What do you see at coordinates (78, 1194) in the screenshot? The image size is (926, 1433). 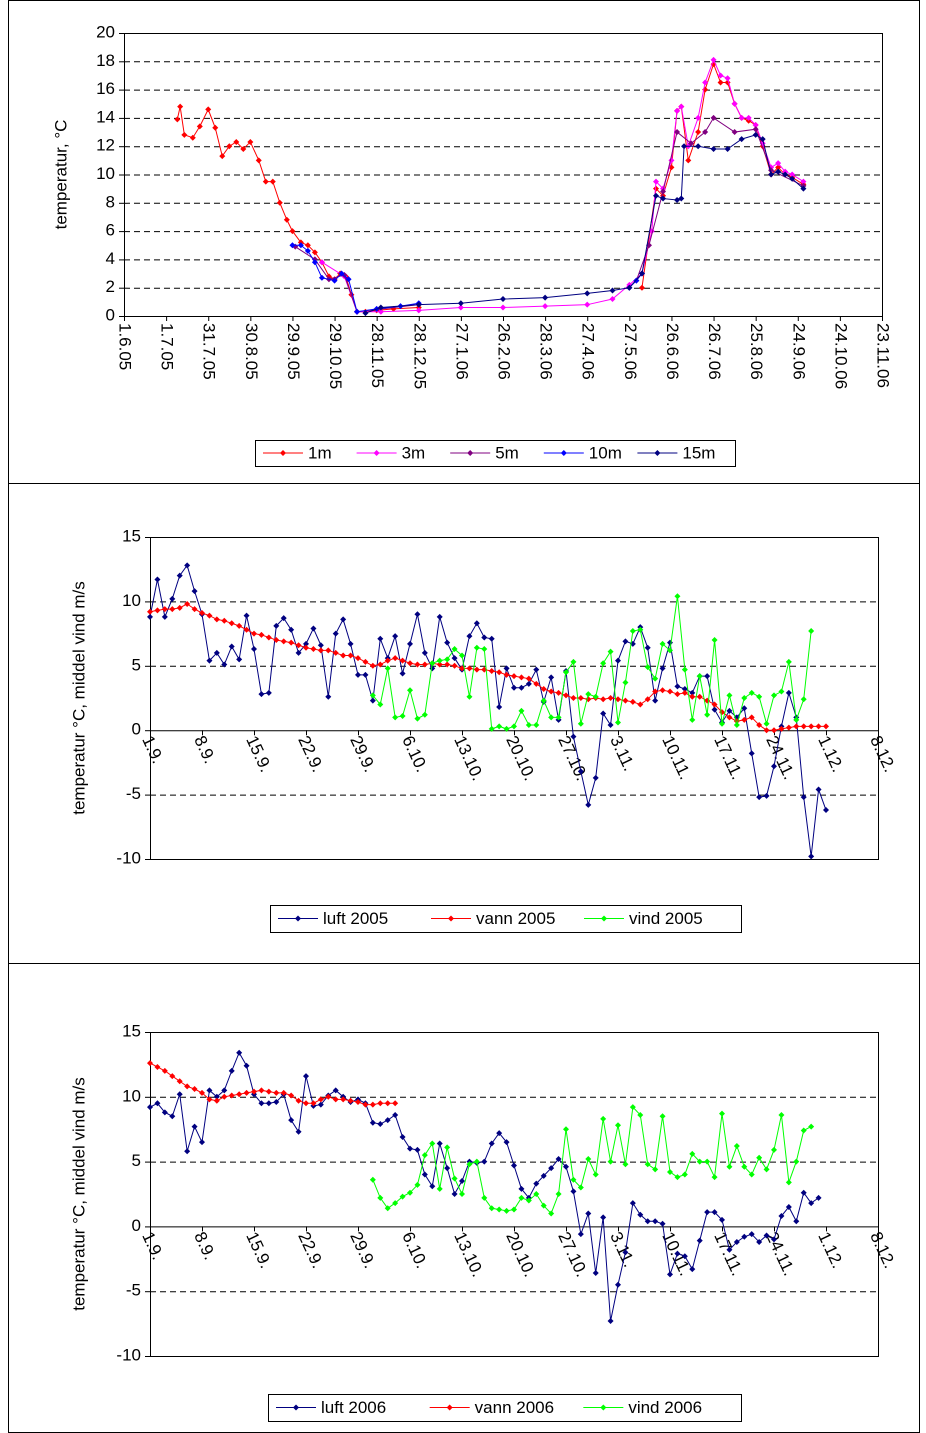 I see `y-axis-label: temperatur °C, middel vind m/s` at bounding box center [78, 1194].